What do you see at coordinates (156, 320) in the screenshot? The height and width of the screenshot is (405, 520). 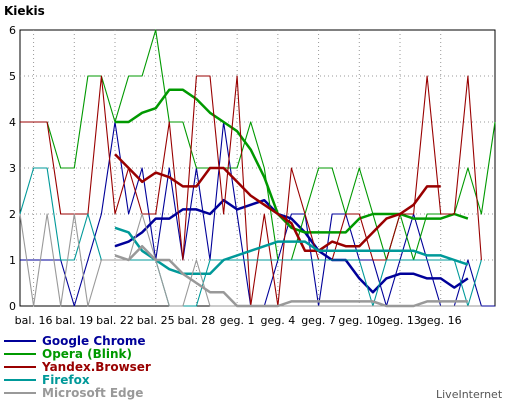 I see `x-tick-label: bal. 25` at bounding box center [156, 320].